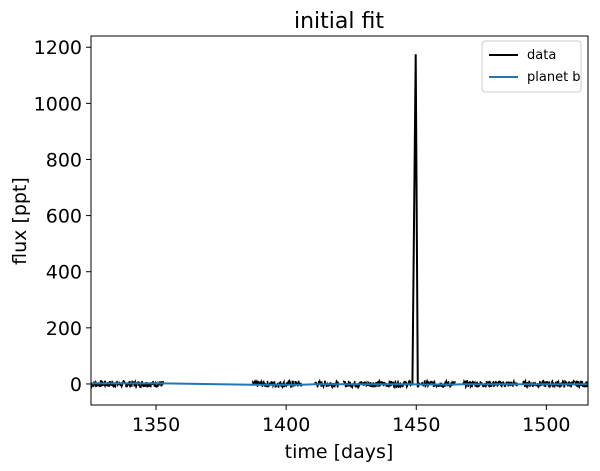 Image resolution: width=600 pixels, height=471 pixels. Describe the element at coordinates (58, 48) in the screenshot. I see `y-tick-label: 1200` at that location.